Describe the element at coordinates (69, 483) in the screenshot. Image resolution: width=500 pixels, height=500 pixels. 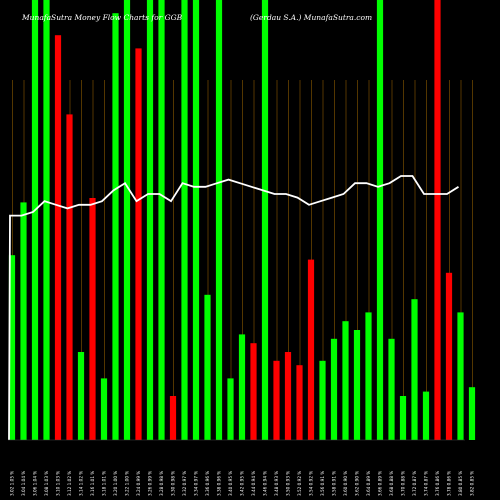
I see `x-tick-label: 3.12 1.02 %` at that location.